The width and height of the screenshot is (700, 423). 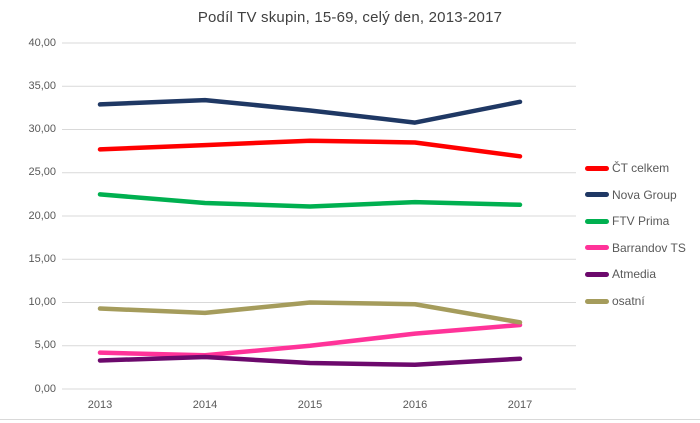 I want to click on legend-item-barrandov-ts: Barrandov TS, so click(x=635, y=248).